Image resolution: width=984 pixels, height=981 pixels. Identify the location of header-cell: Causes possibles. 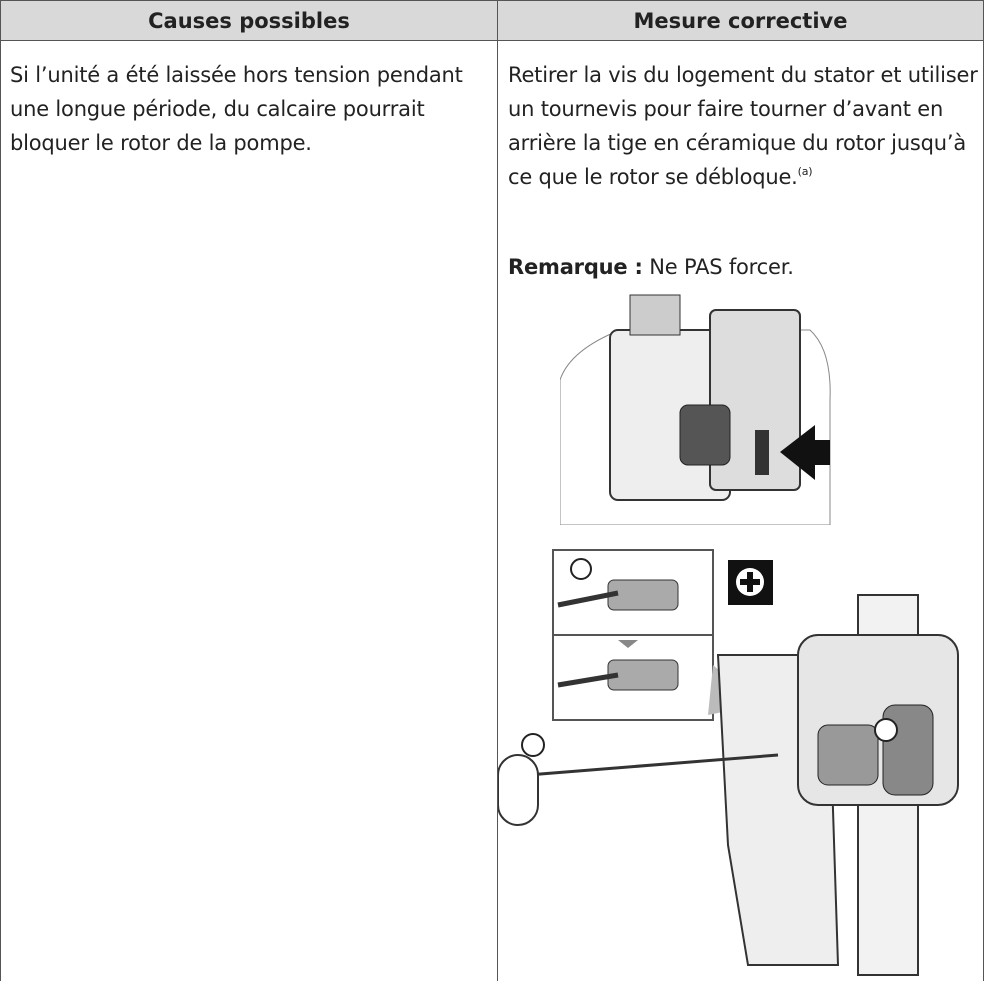
(249, 20).